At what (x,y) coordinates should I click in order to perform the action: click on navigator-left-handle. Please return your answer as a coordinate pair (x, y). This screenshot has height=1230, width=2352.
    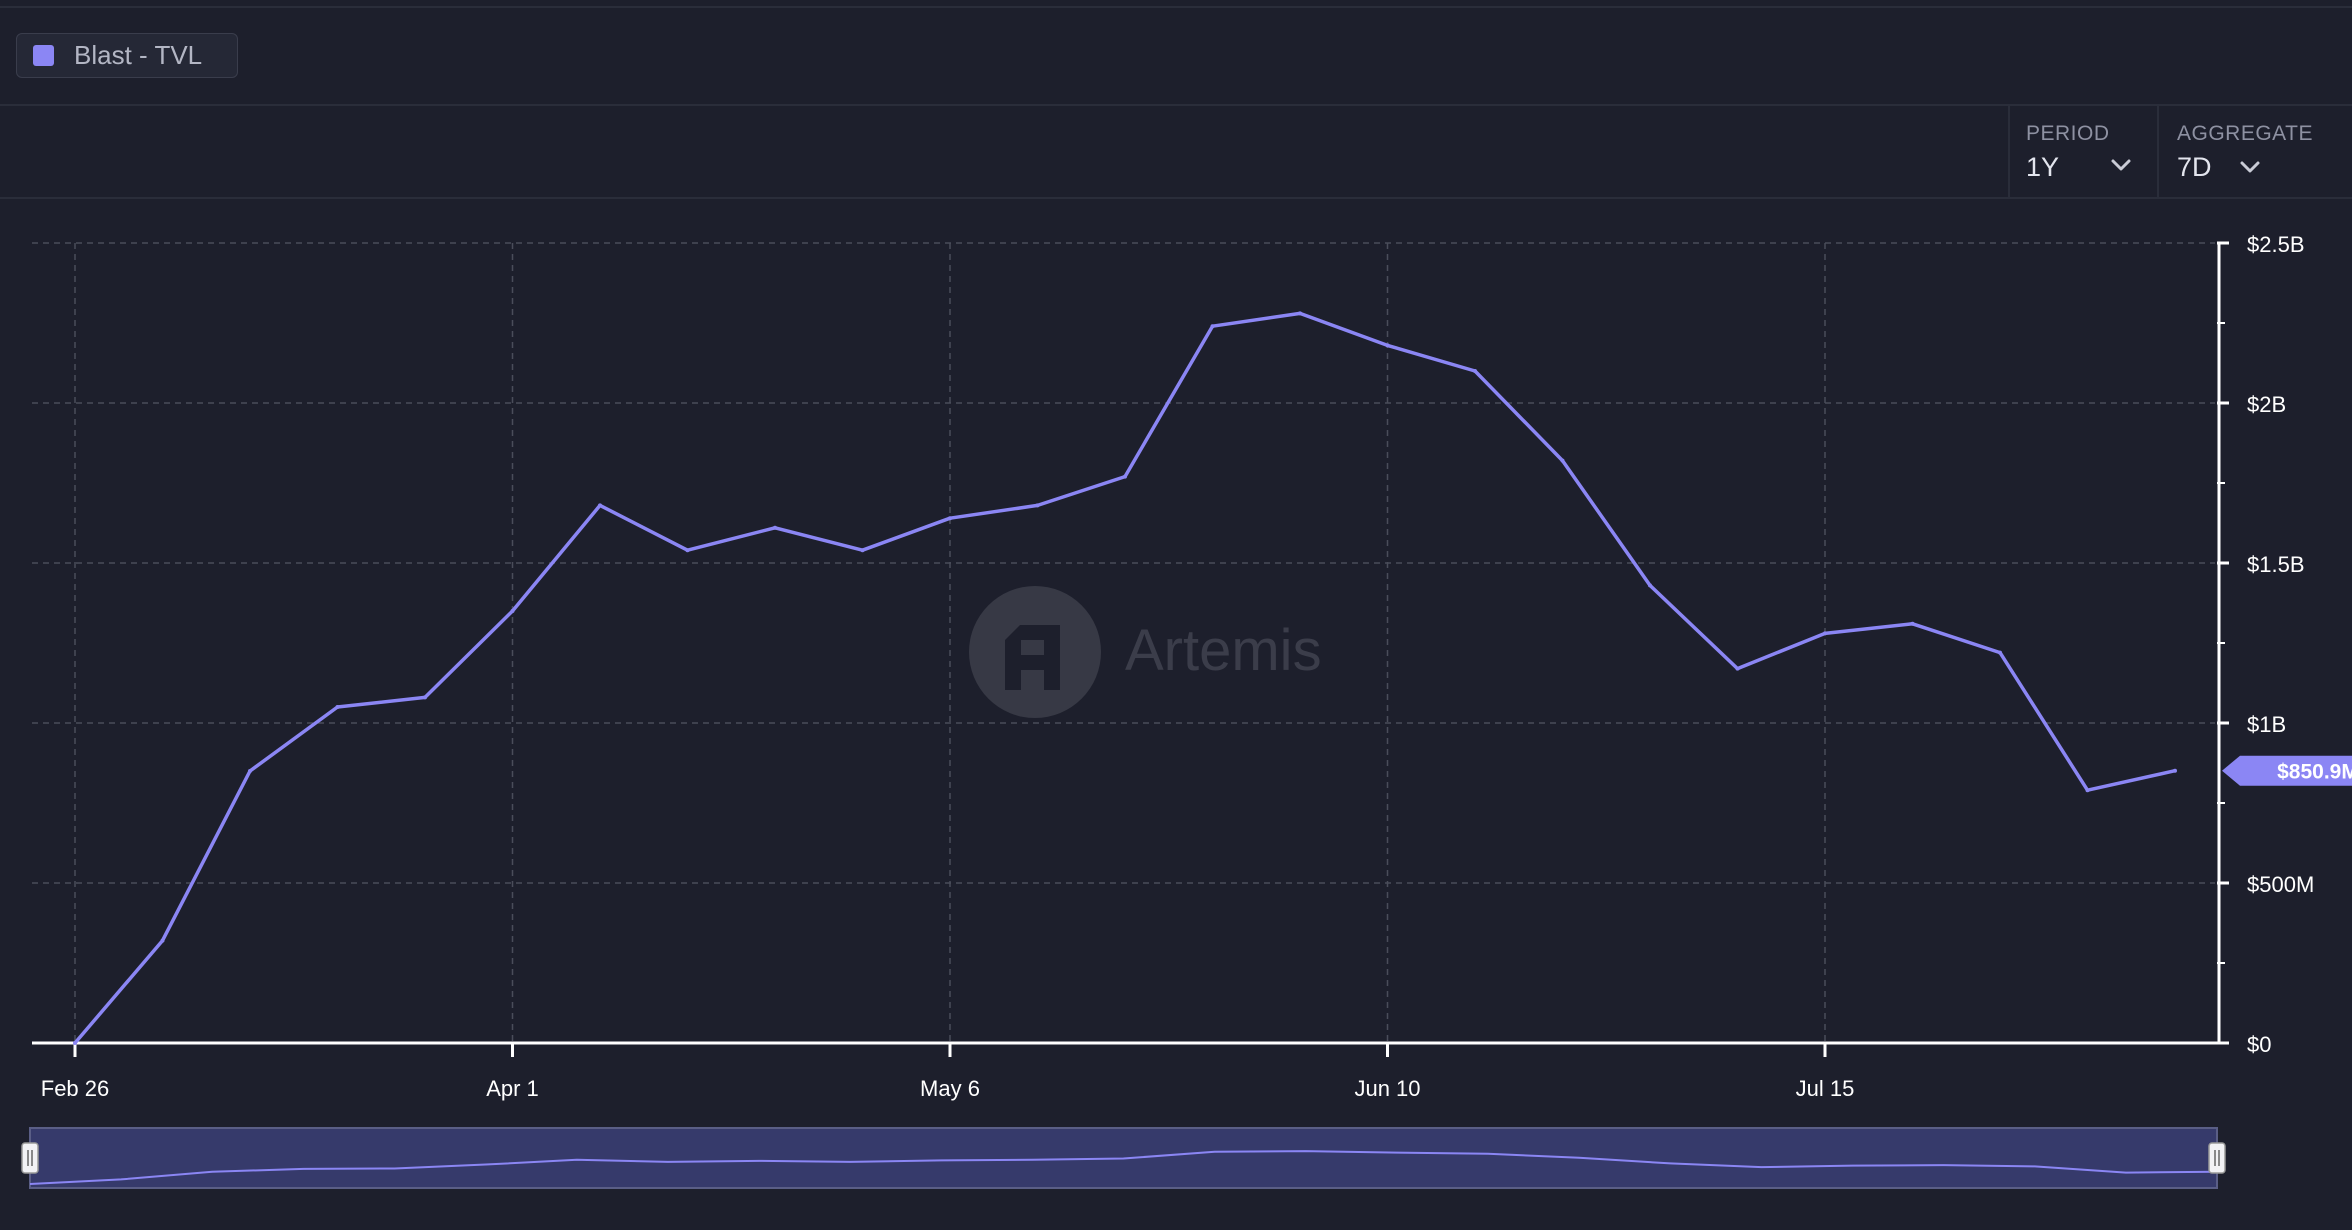
    Looking at the image, I should click on (30, 1158).